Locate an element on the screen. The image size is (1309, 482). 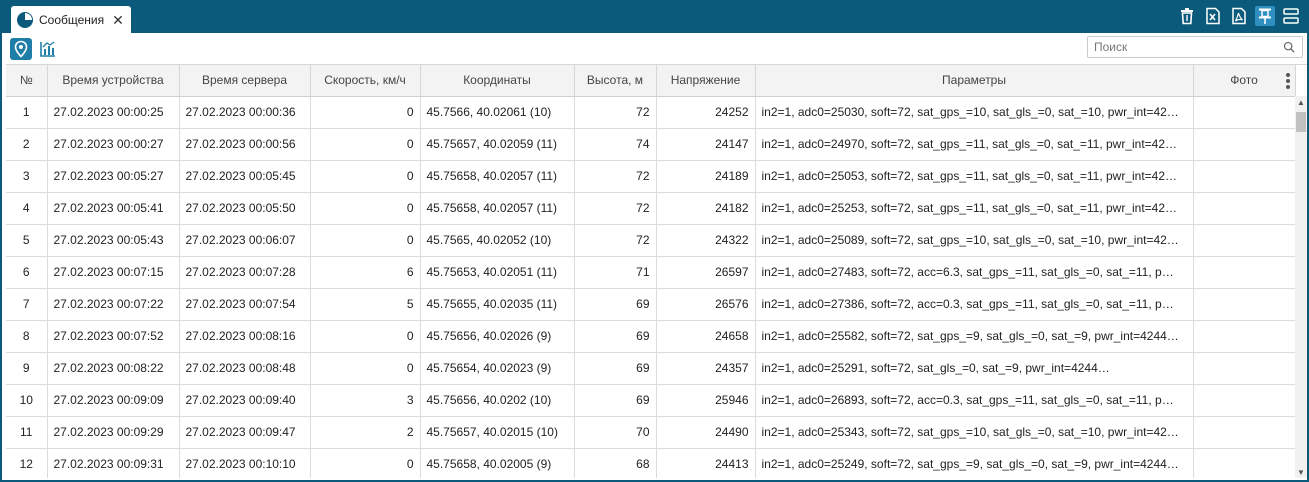
column-header: Время сервера is located at coordinates (245, 81).